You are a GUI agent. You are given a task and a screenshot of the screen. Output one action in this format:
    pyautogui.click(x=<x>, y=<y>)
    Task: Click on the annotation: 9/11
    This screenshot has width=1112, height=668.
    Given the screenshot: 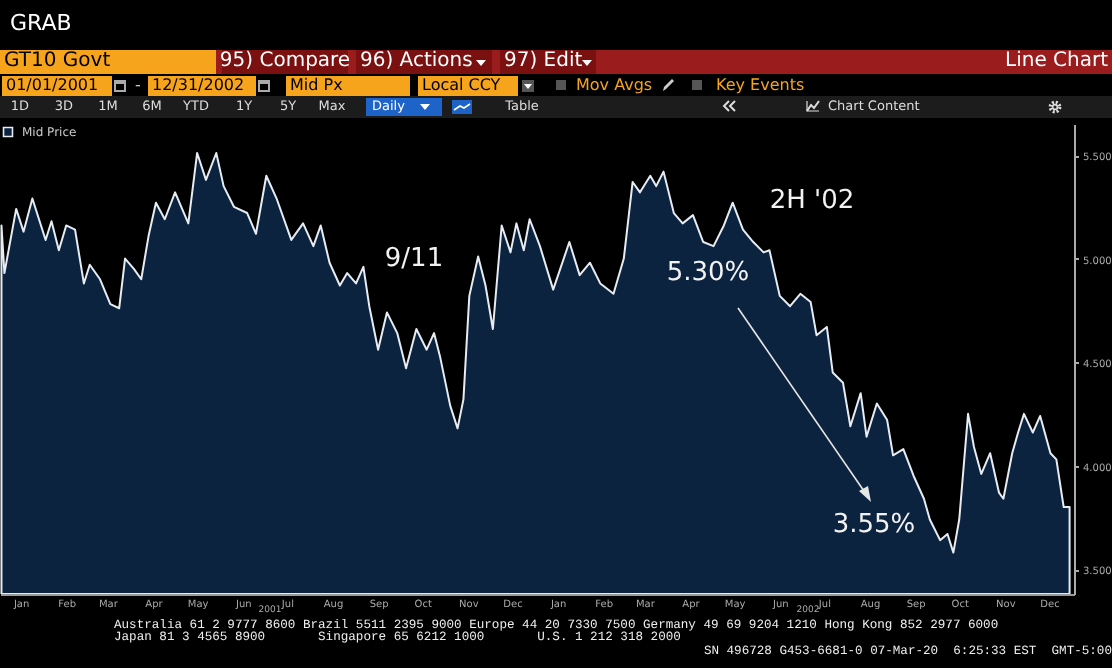 What is the action you would take?
    pyautogui.click(x=414, y=260)
    